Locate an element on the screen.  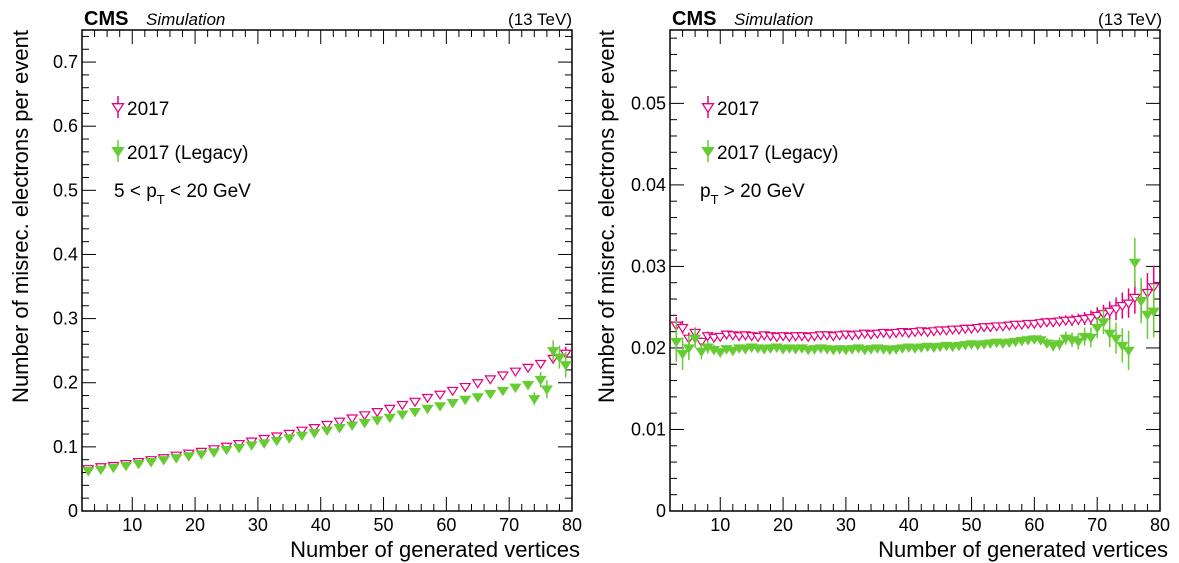
x-tick-label: 20 is located at coordinates (195, 525).